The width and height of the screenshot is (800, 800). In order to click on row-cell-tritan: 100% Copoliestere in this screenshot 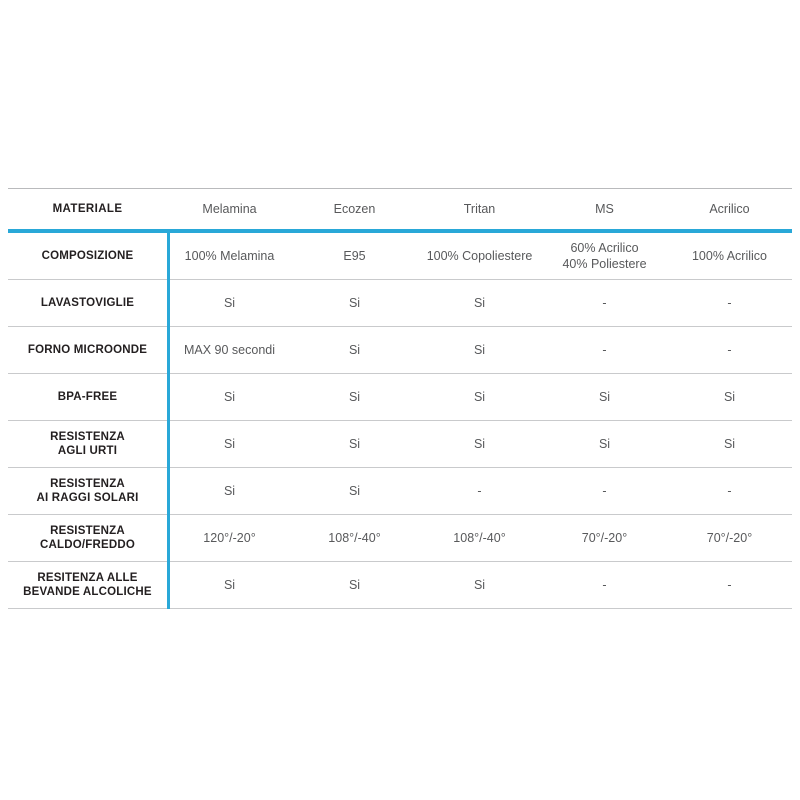, I will do `click(479, 256)`.